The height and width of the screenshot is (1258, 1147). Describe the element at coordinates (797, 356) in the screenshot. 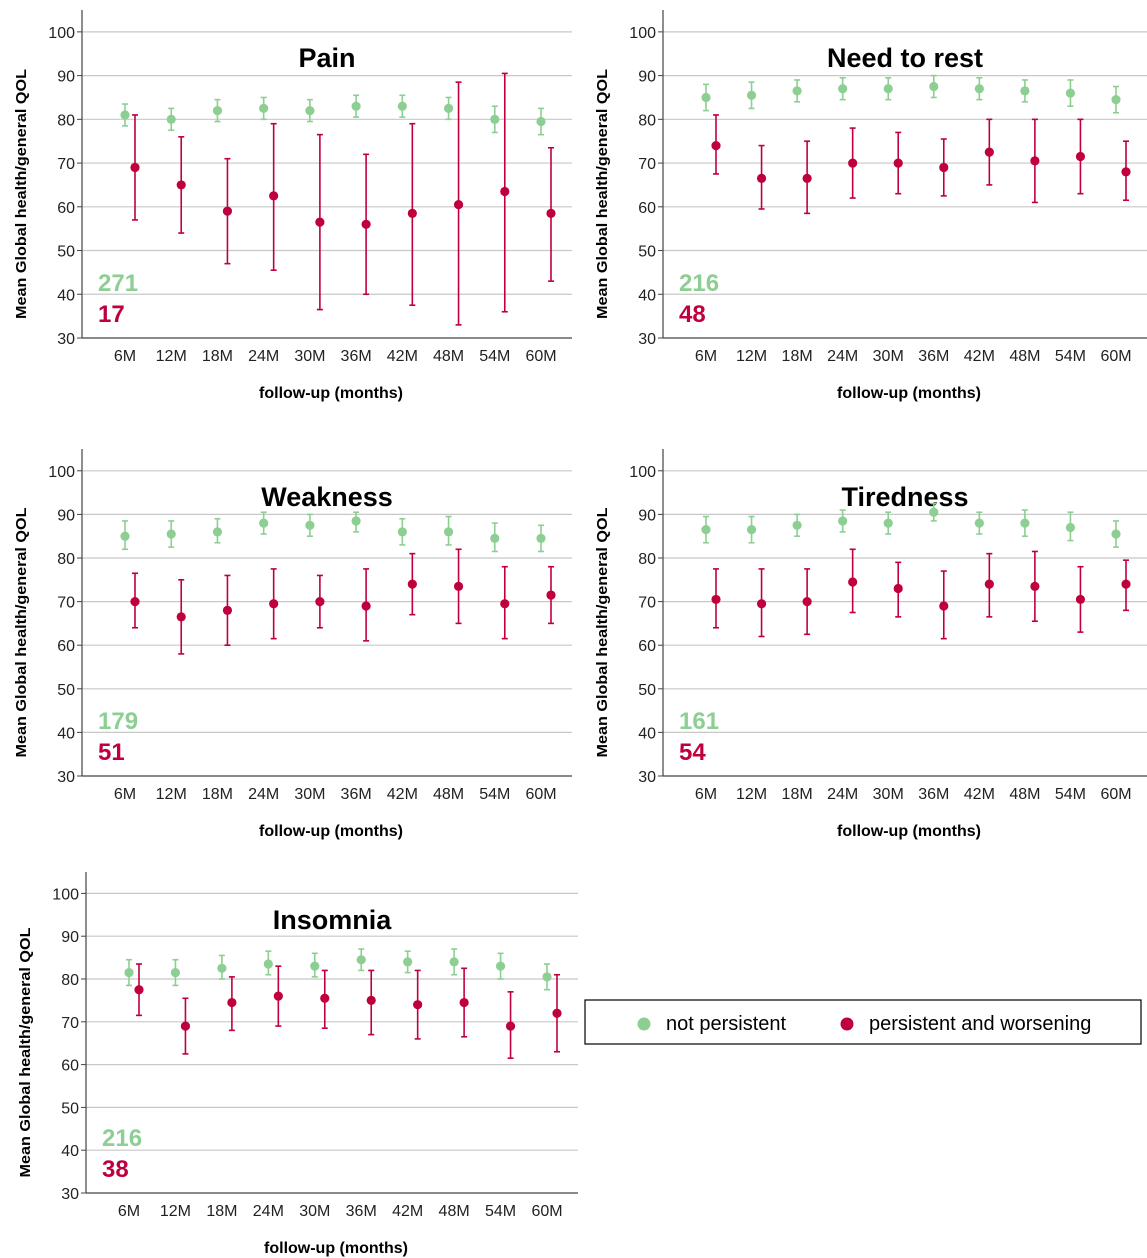

I see `x-tick-label: 18M` at that location.